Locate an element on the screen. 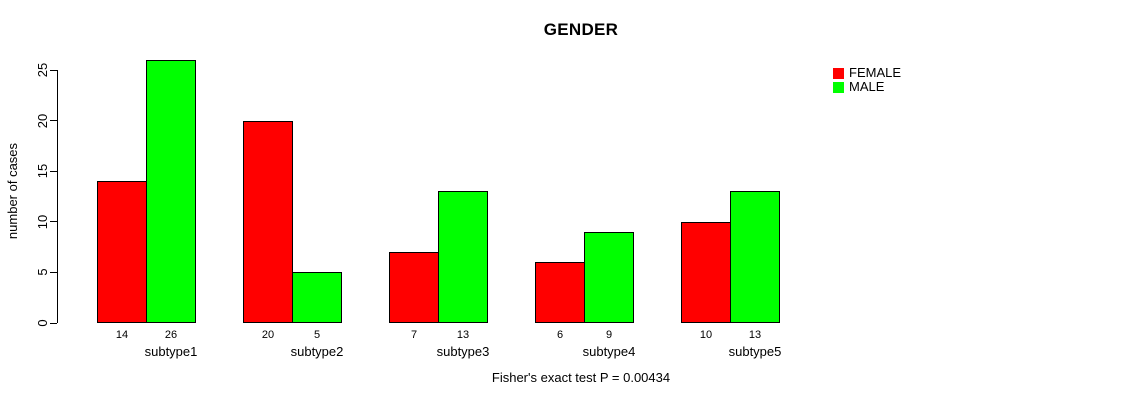  bar-value-label: 10 is located at coordinates (706, 335).